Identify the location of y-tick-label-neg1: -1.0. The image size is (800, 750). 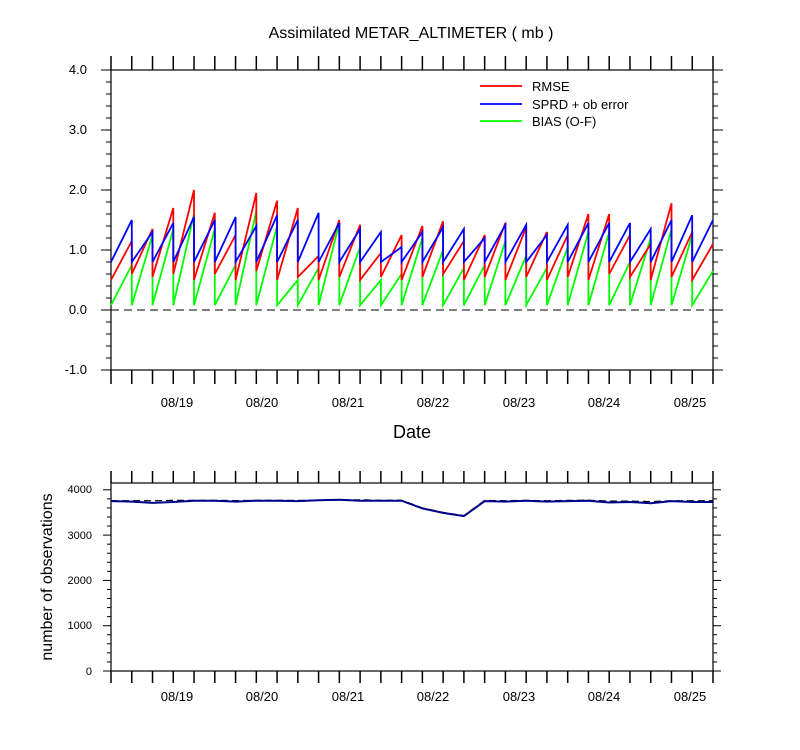
(76, 369).